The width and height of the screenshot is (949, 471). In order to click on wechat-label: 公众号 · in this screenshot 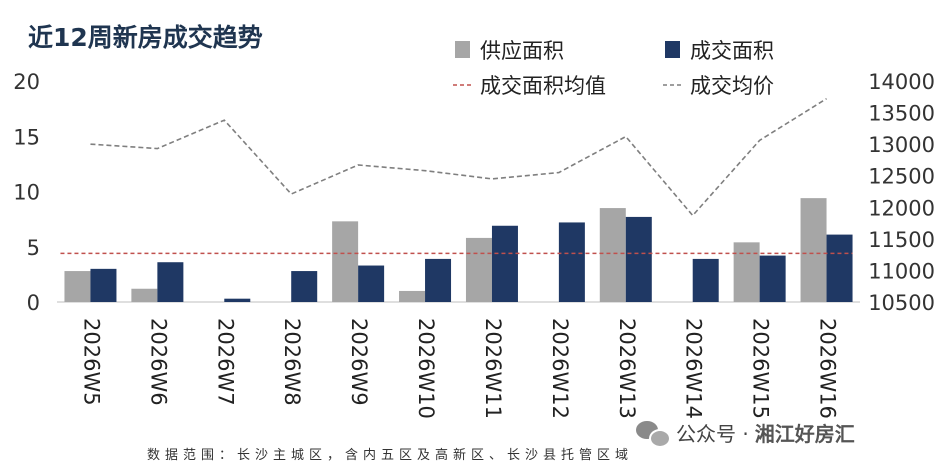, I will do `click(712, 434)`.